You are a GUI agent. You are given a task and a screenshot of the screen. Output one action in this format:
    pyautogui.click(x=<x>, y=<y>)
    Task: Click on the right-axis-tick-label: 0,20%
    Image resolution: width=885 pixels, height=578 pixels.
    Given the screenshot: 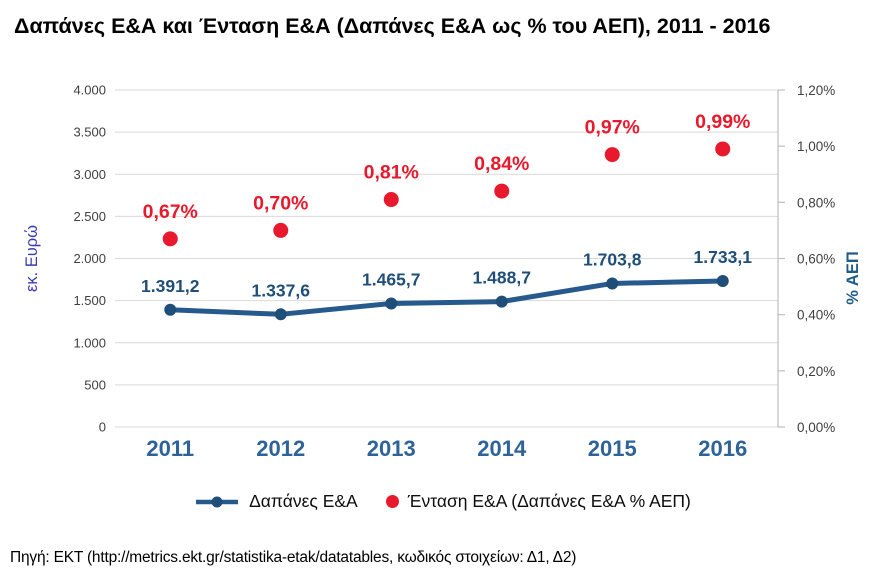 What is the action you would take?
    pyautogui.click(x=816, y=371)
    